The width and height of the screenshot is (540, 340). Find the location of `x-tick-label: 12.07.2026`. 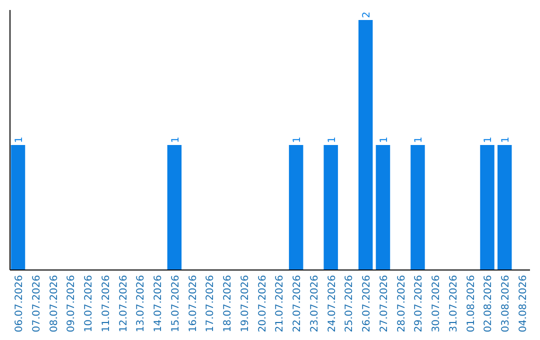

x-tick-label: 12.07.2026 is located at coordinates (124, 303).